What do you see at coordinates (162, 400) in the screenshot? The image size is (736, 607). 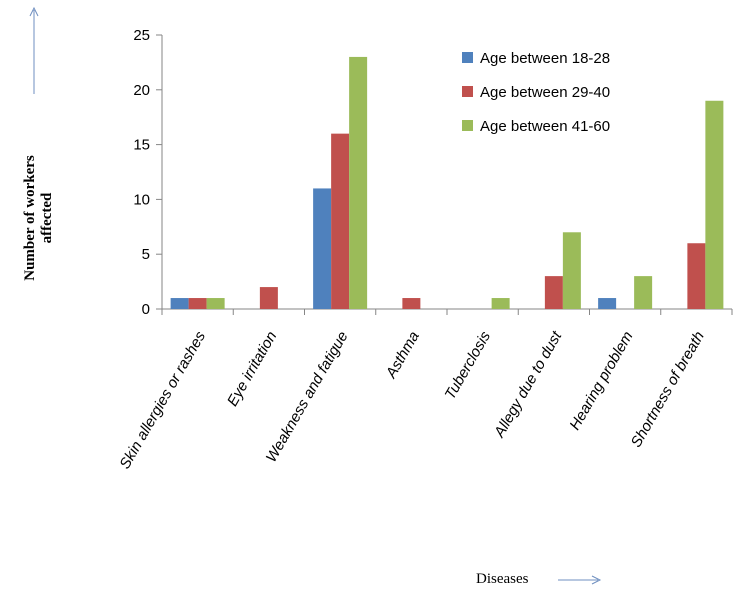 I see `category-label: Skin allergies or rashes` at bounding box center [162, 400].